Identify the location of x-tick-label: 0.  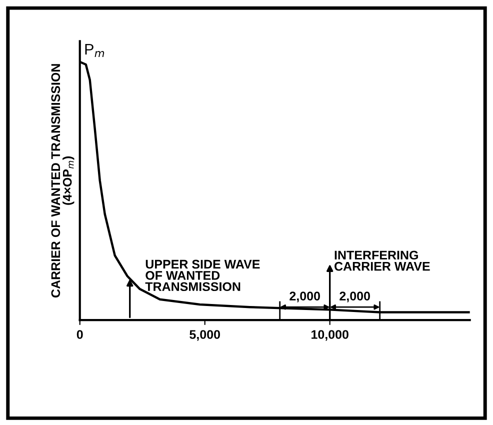
(79, 334).